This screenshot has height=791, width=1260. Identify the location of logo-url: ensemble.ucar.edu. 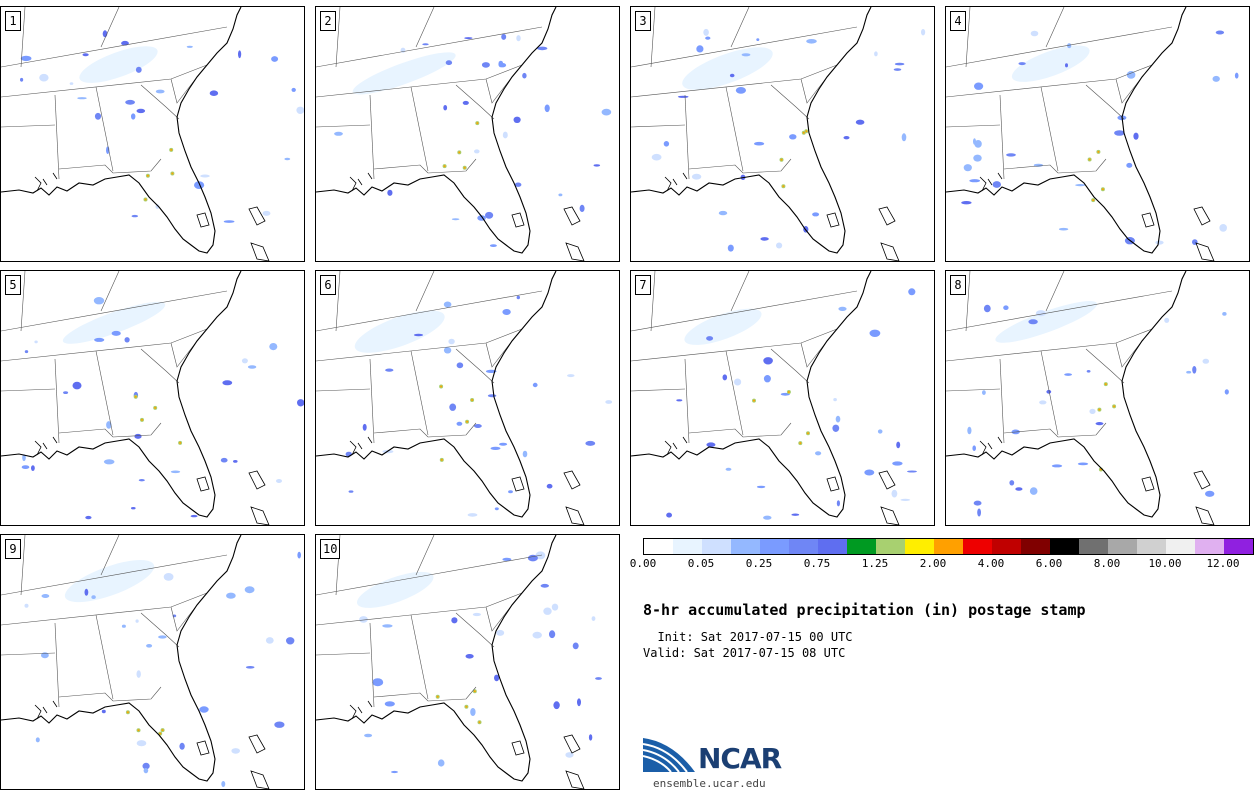
(709, 783).